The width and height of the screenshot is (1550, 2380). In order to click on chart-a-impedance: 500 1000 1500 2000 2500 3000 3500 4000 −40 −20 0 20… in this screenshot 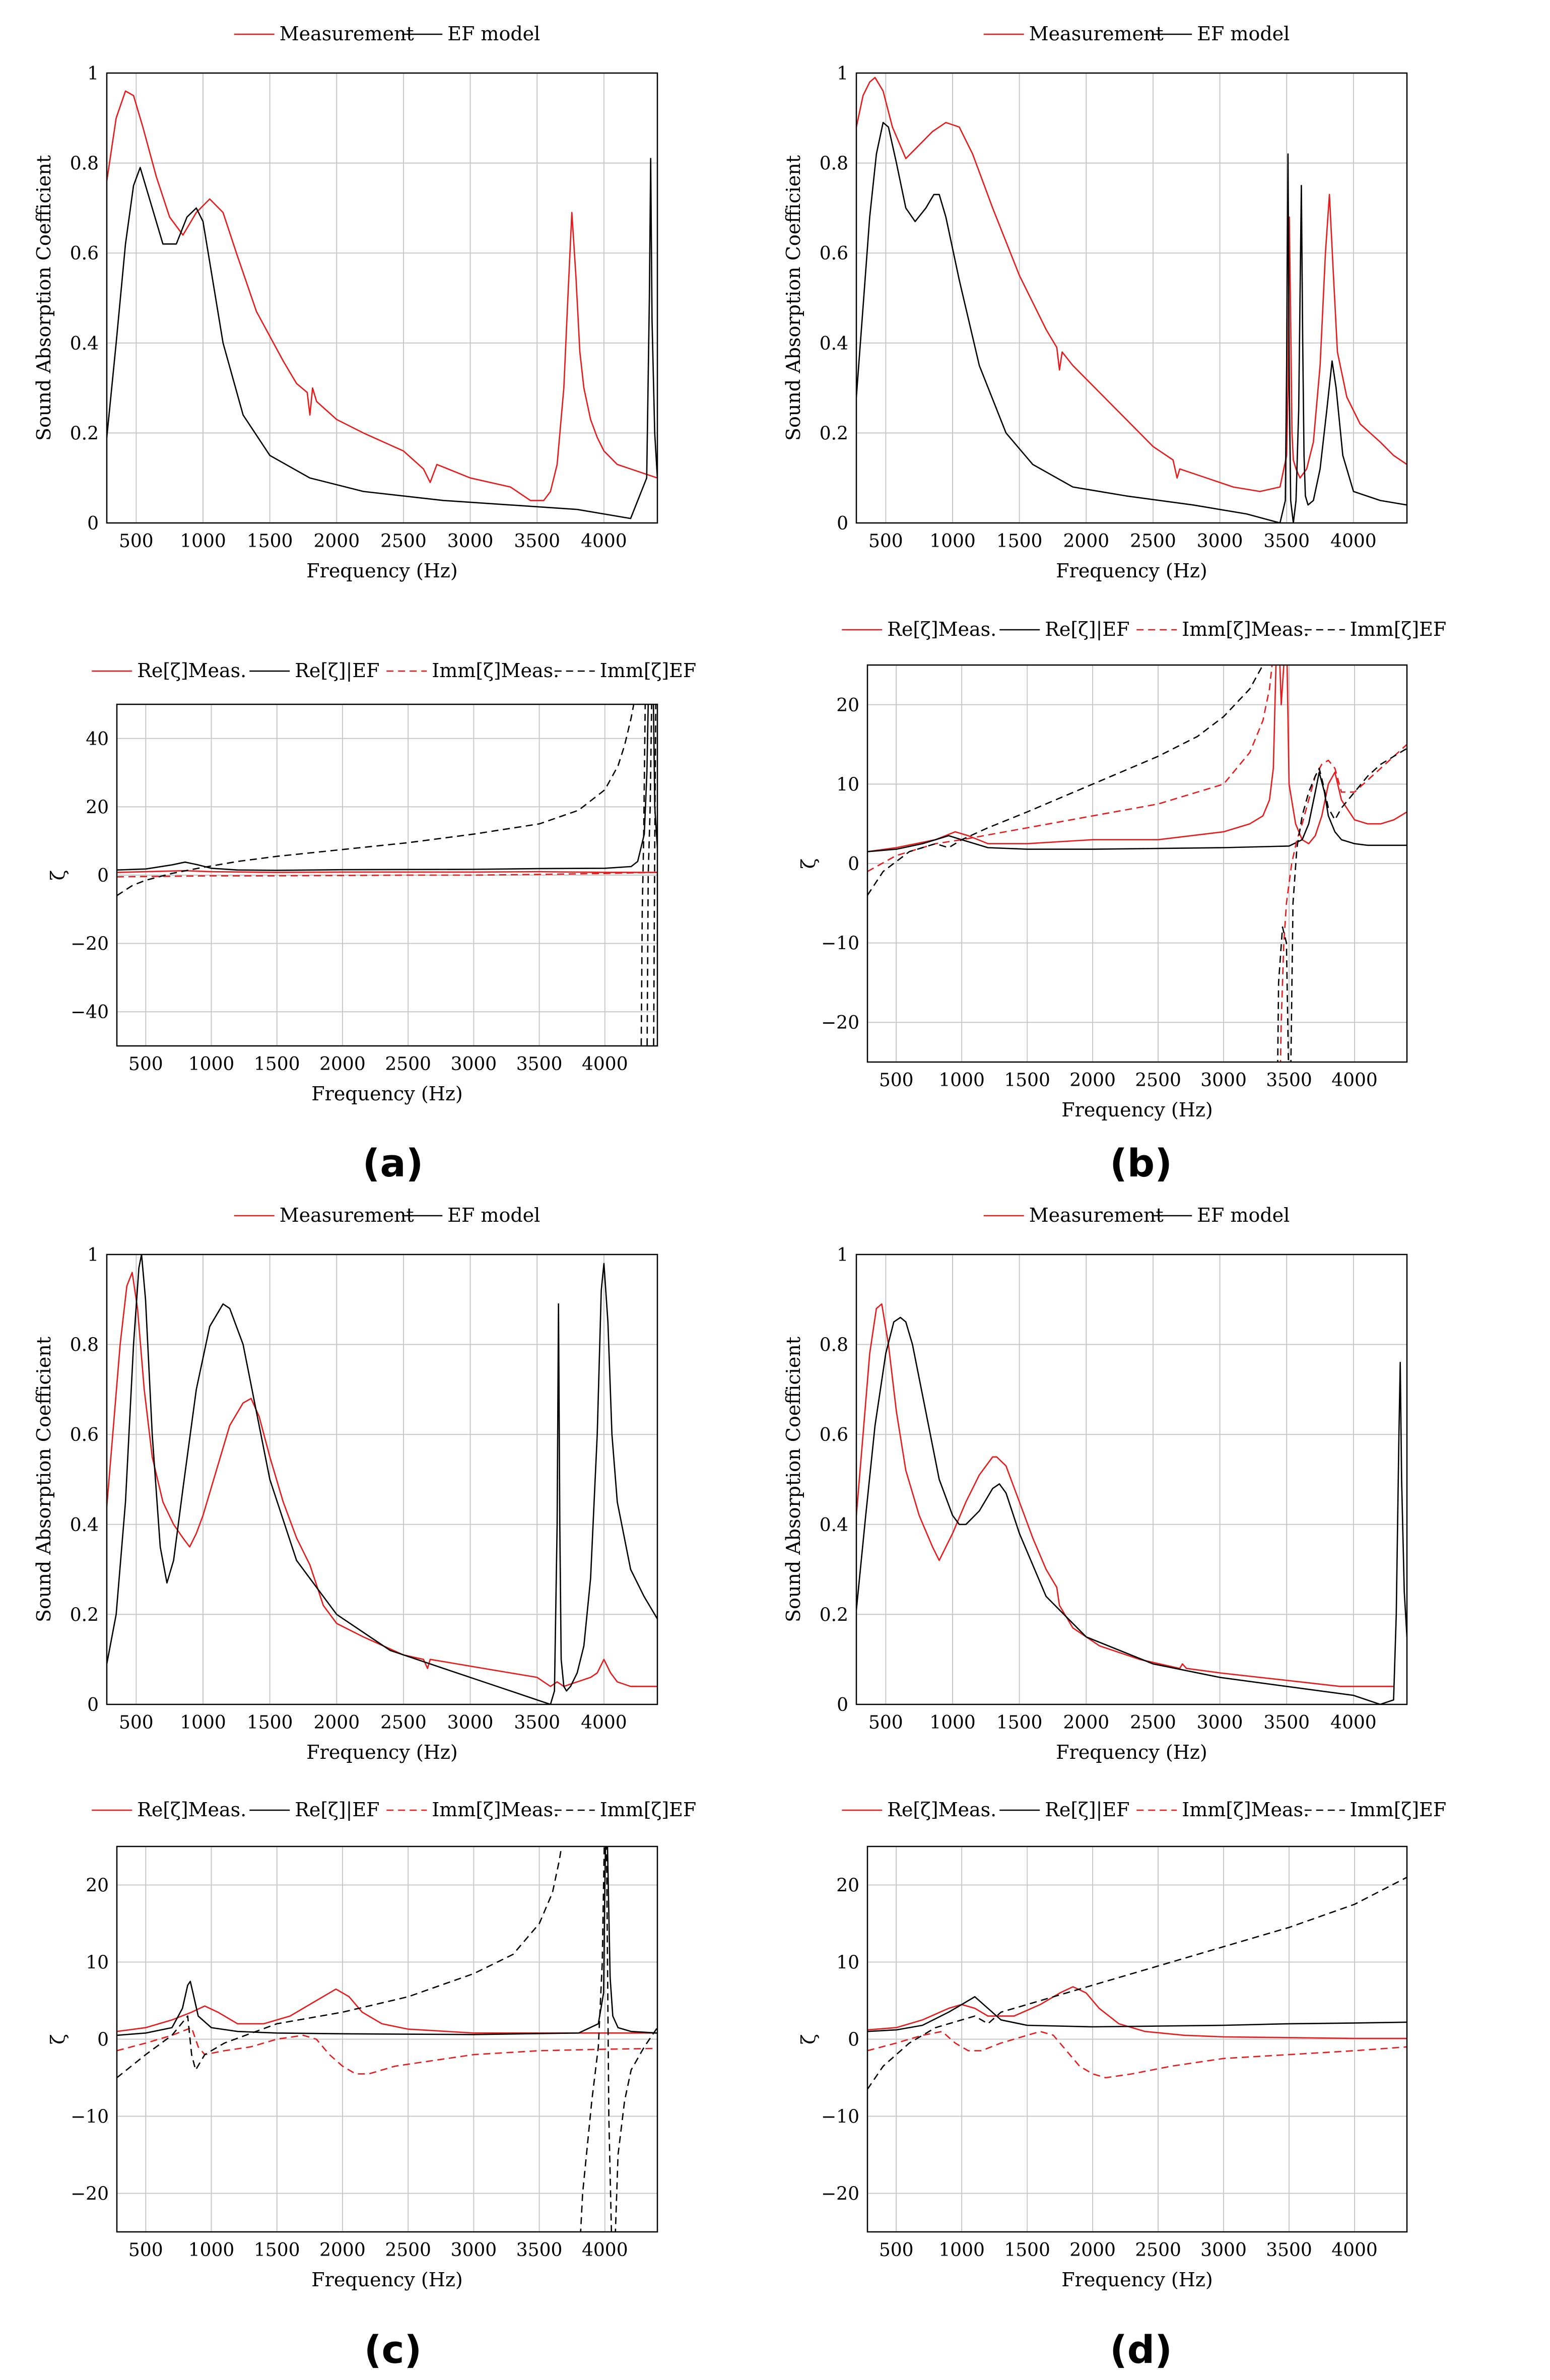, I will do `click(371, 882)`.